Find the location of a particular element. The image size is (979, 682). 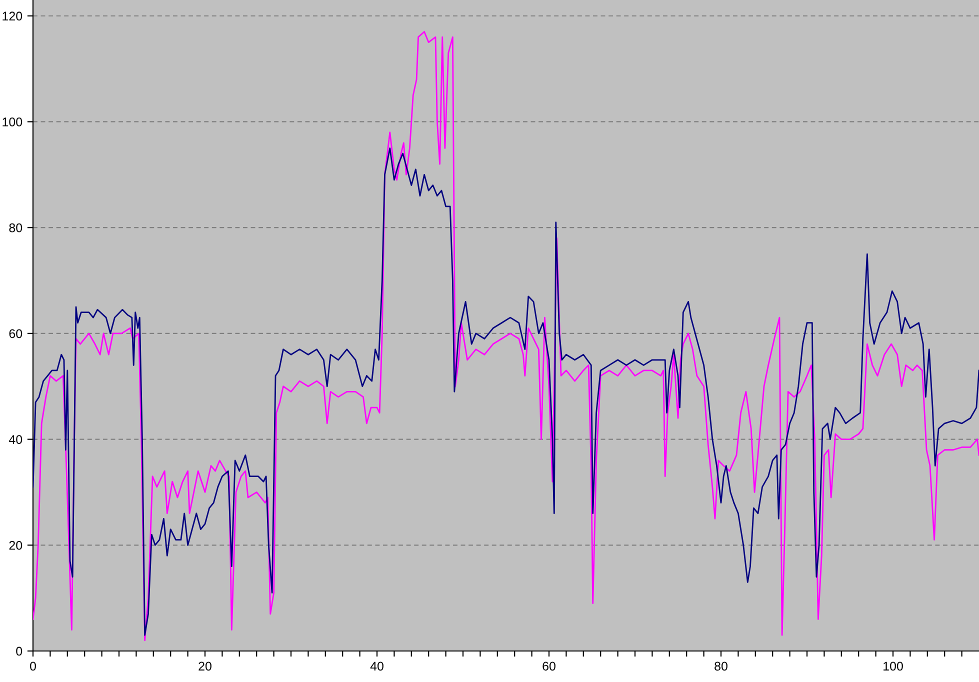

y-tick-label: 120 is located at coordinates (12, 16).